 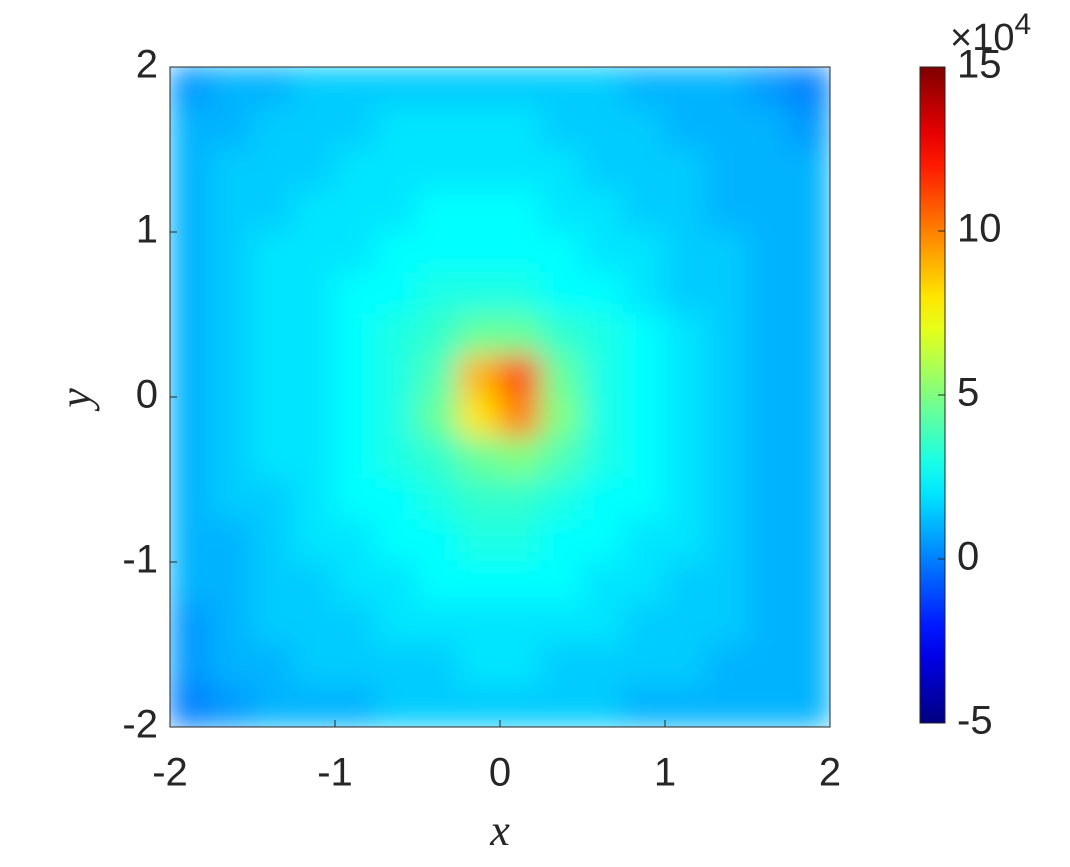 I want to click on colorbar-tick-label: 10, so click(x=979, y=229).